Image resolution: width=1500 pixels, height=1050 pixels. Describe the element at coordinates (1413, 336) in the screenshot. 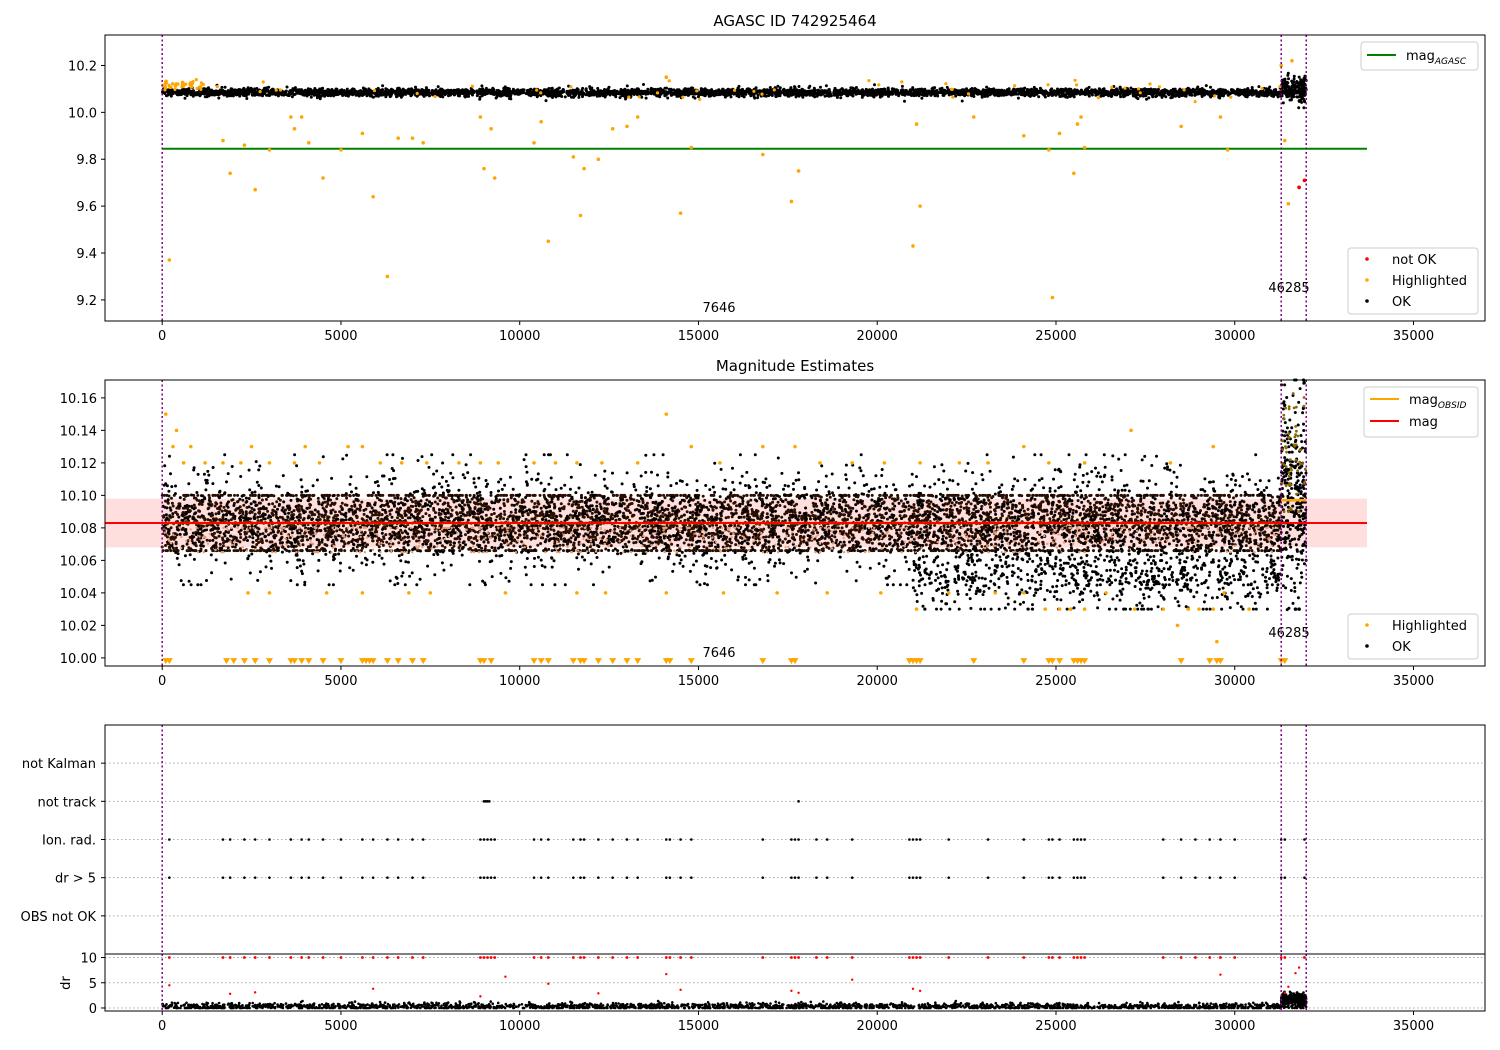

I see `agasc-xtick-label: 35000` at that location.